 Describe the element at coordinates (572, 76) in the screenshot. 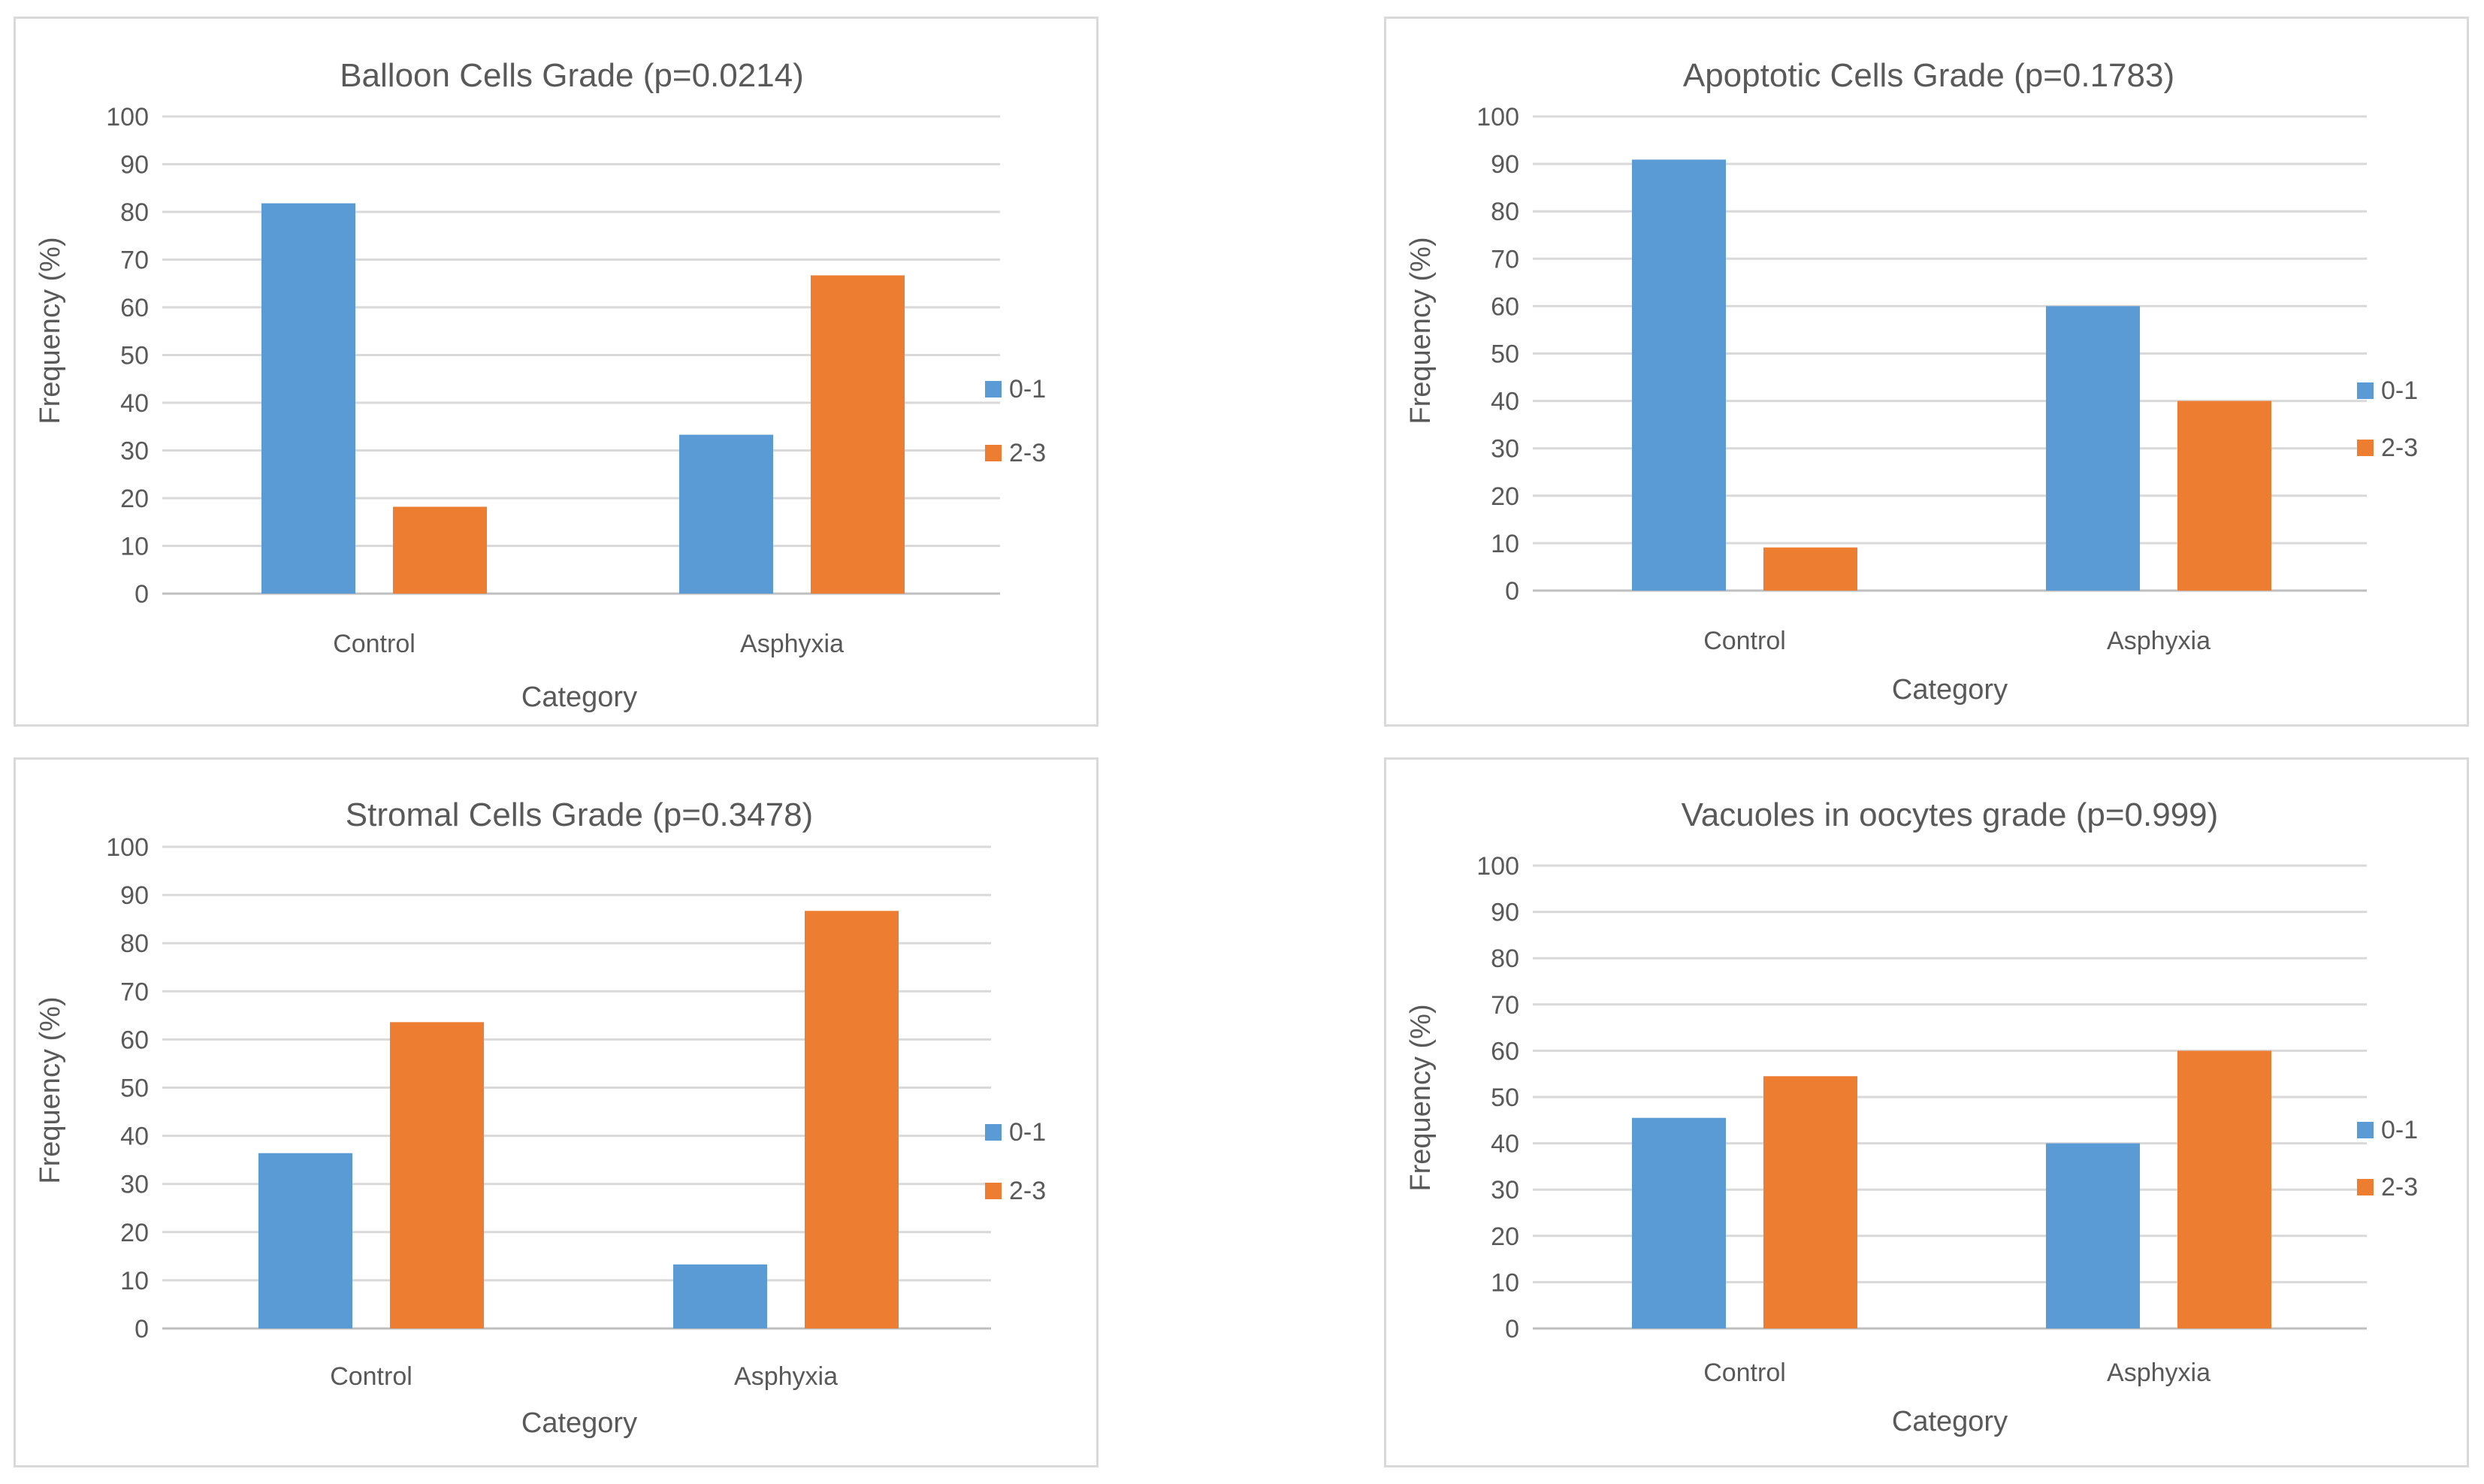

I see `chart-title: Balloon Cells Grade (p=0.0214)` at that location.